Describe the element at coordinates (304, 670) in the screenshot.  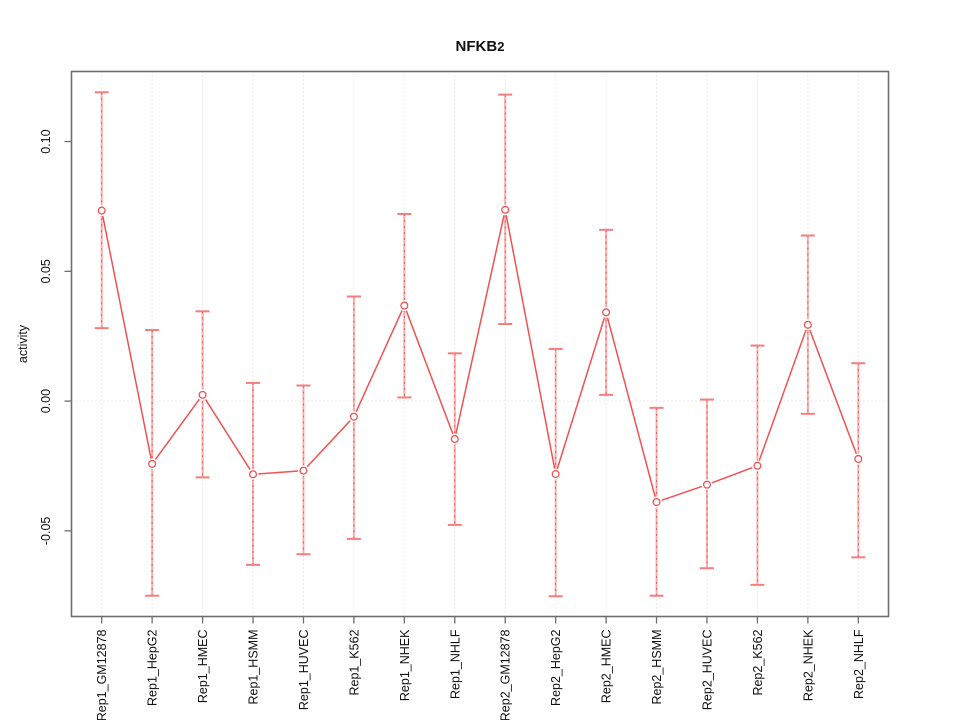
I see `x-tick-label: Rep1_HUVEC` at that location.